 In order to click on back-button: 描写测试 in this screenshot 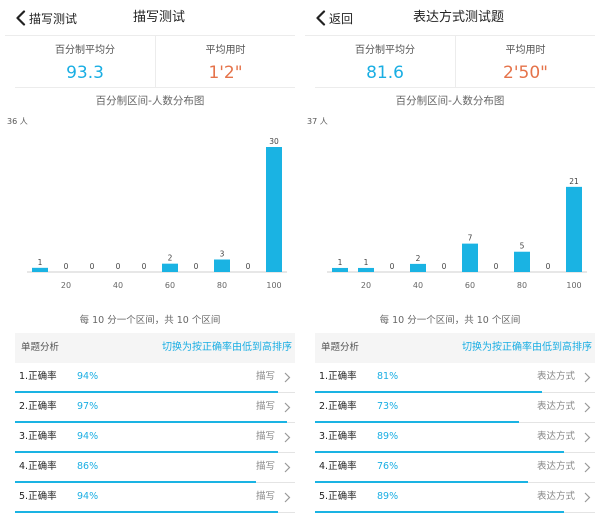, I will do `click(46, 18)`.